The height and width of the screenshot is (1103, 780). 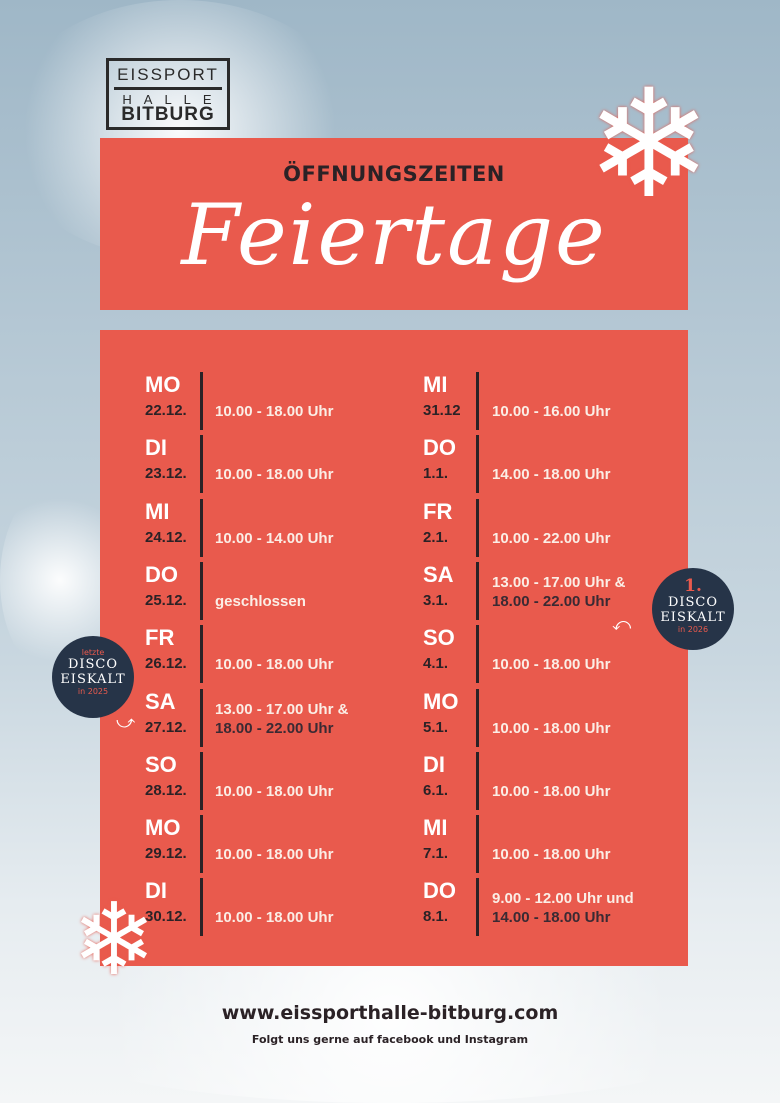 What do you see at coordinates (274, 728) in the screenshot?
I see `time-text: 18.00 - 22.00 Uhr` at bounding box center [274, 728].